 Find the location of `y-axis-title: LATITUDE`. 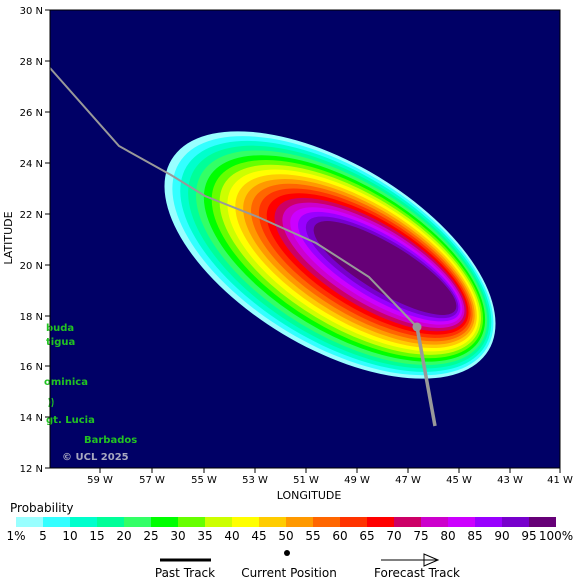

y-axis-title: LATITUDE is located at coordinates (8, 237).